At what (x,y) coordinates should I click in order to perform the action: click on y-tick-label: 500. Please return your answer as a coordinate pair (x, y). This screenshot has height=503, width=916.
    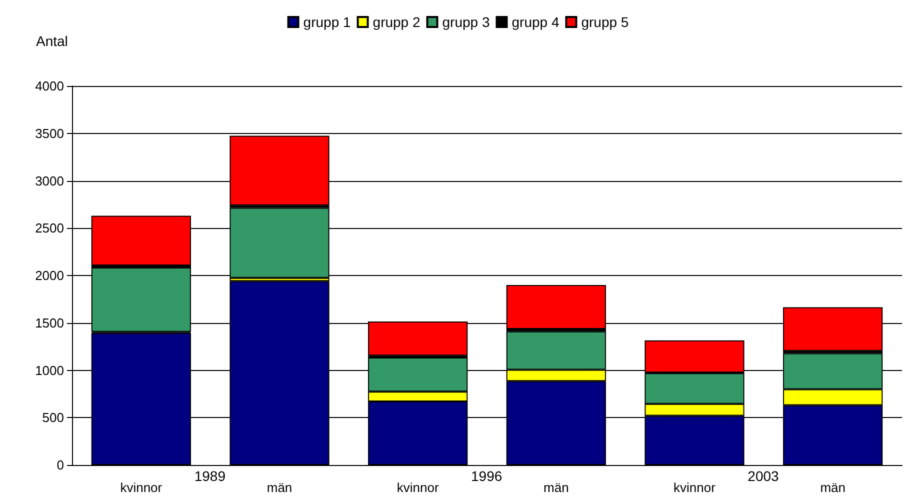
    Looking at the image, I should click on (53, 418).